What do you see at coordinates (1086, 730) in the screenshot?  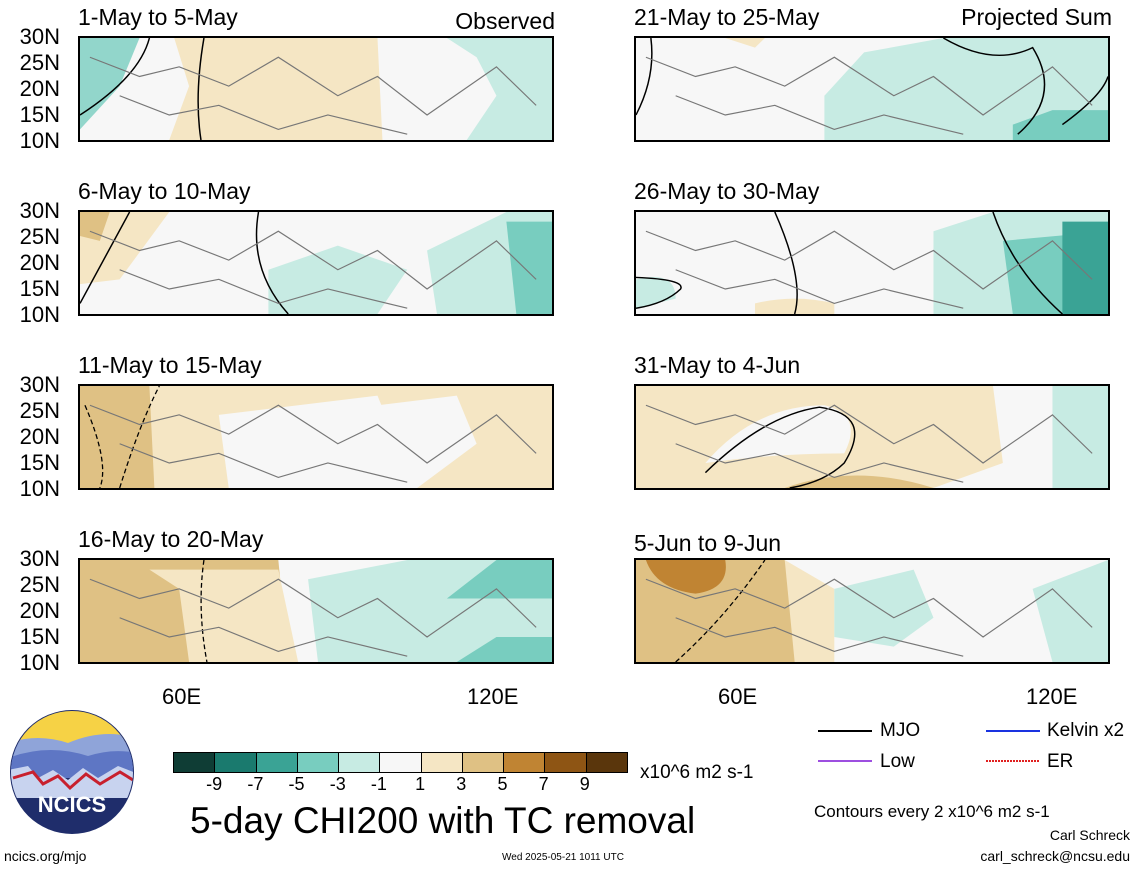 I see `legend-kelvin: Kelvin x2` at bounding box center [1086, 730].